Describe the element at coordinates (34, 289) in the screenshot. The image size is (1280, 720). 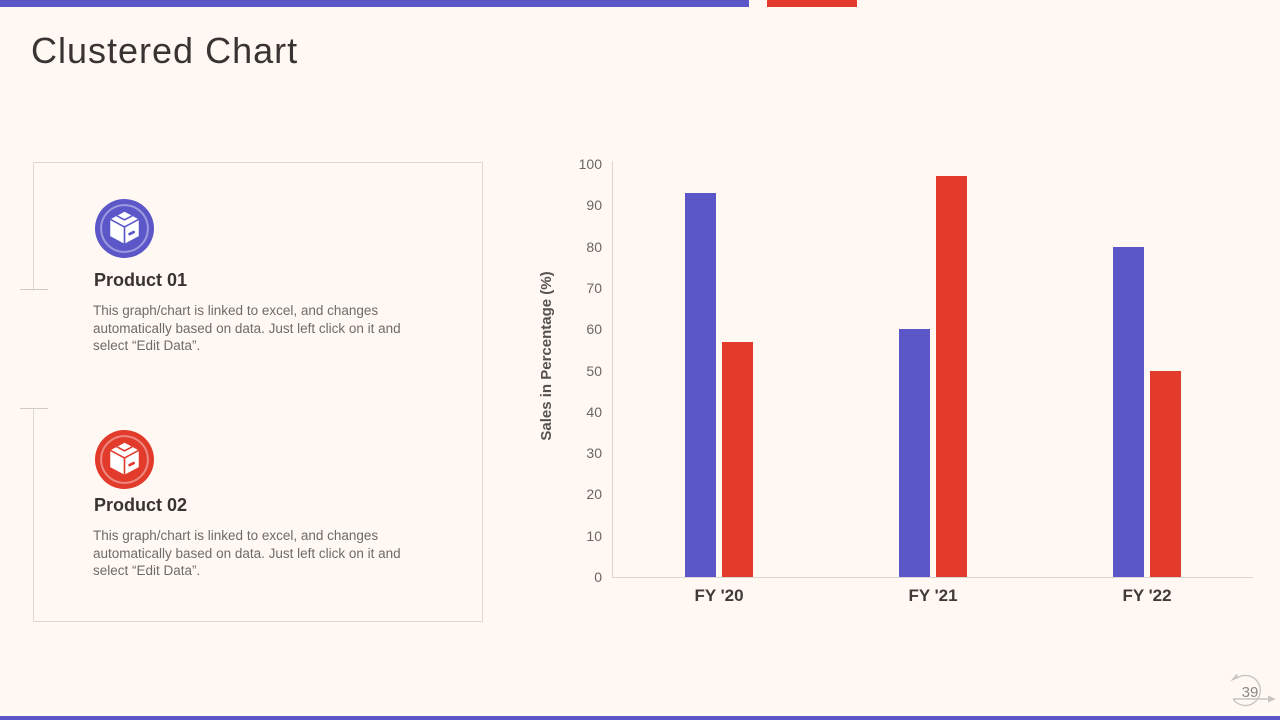
I see `card-tick-mark-top` at that location.